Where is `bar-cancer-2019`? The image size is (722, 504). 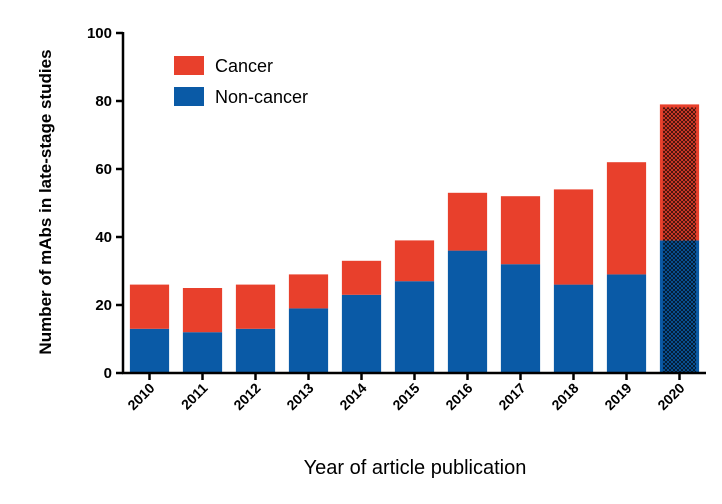
bar-cancer-2019 is located at coordinates (626, 218).